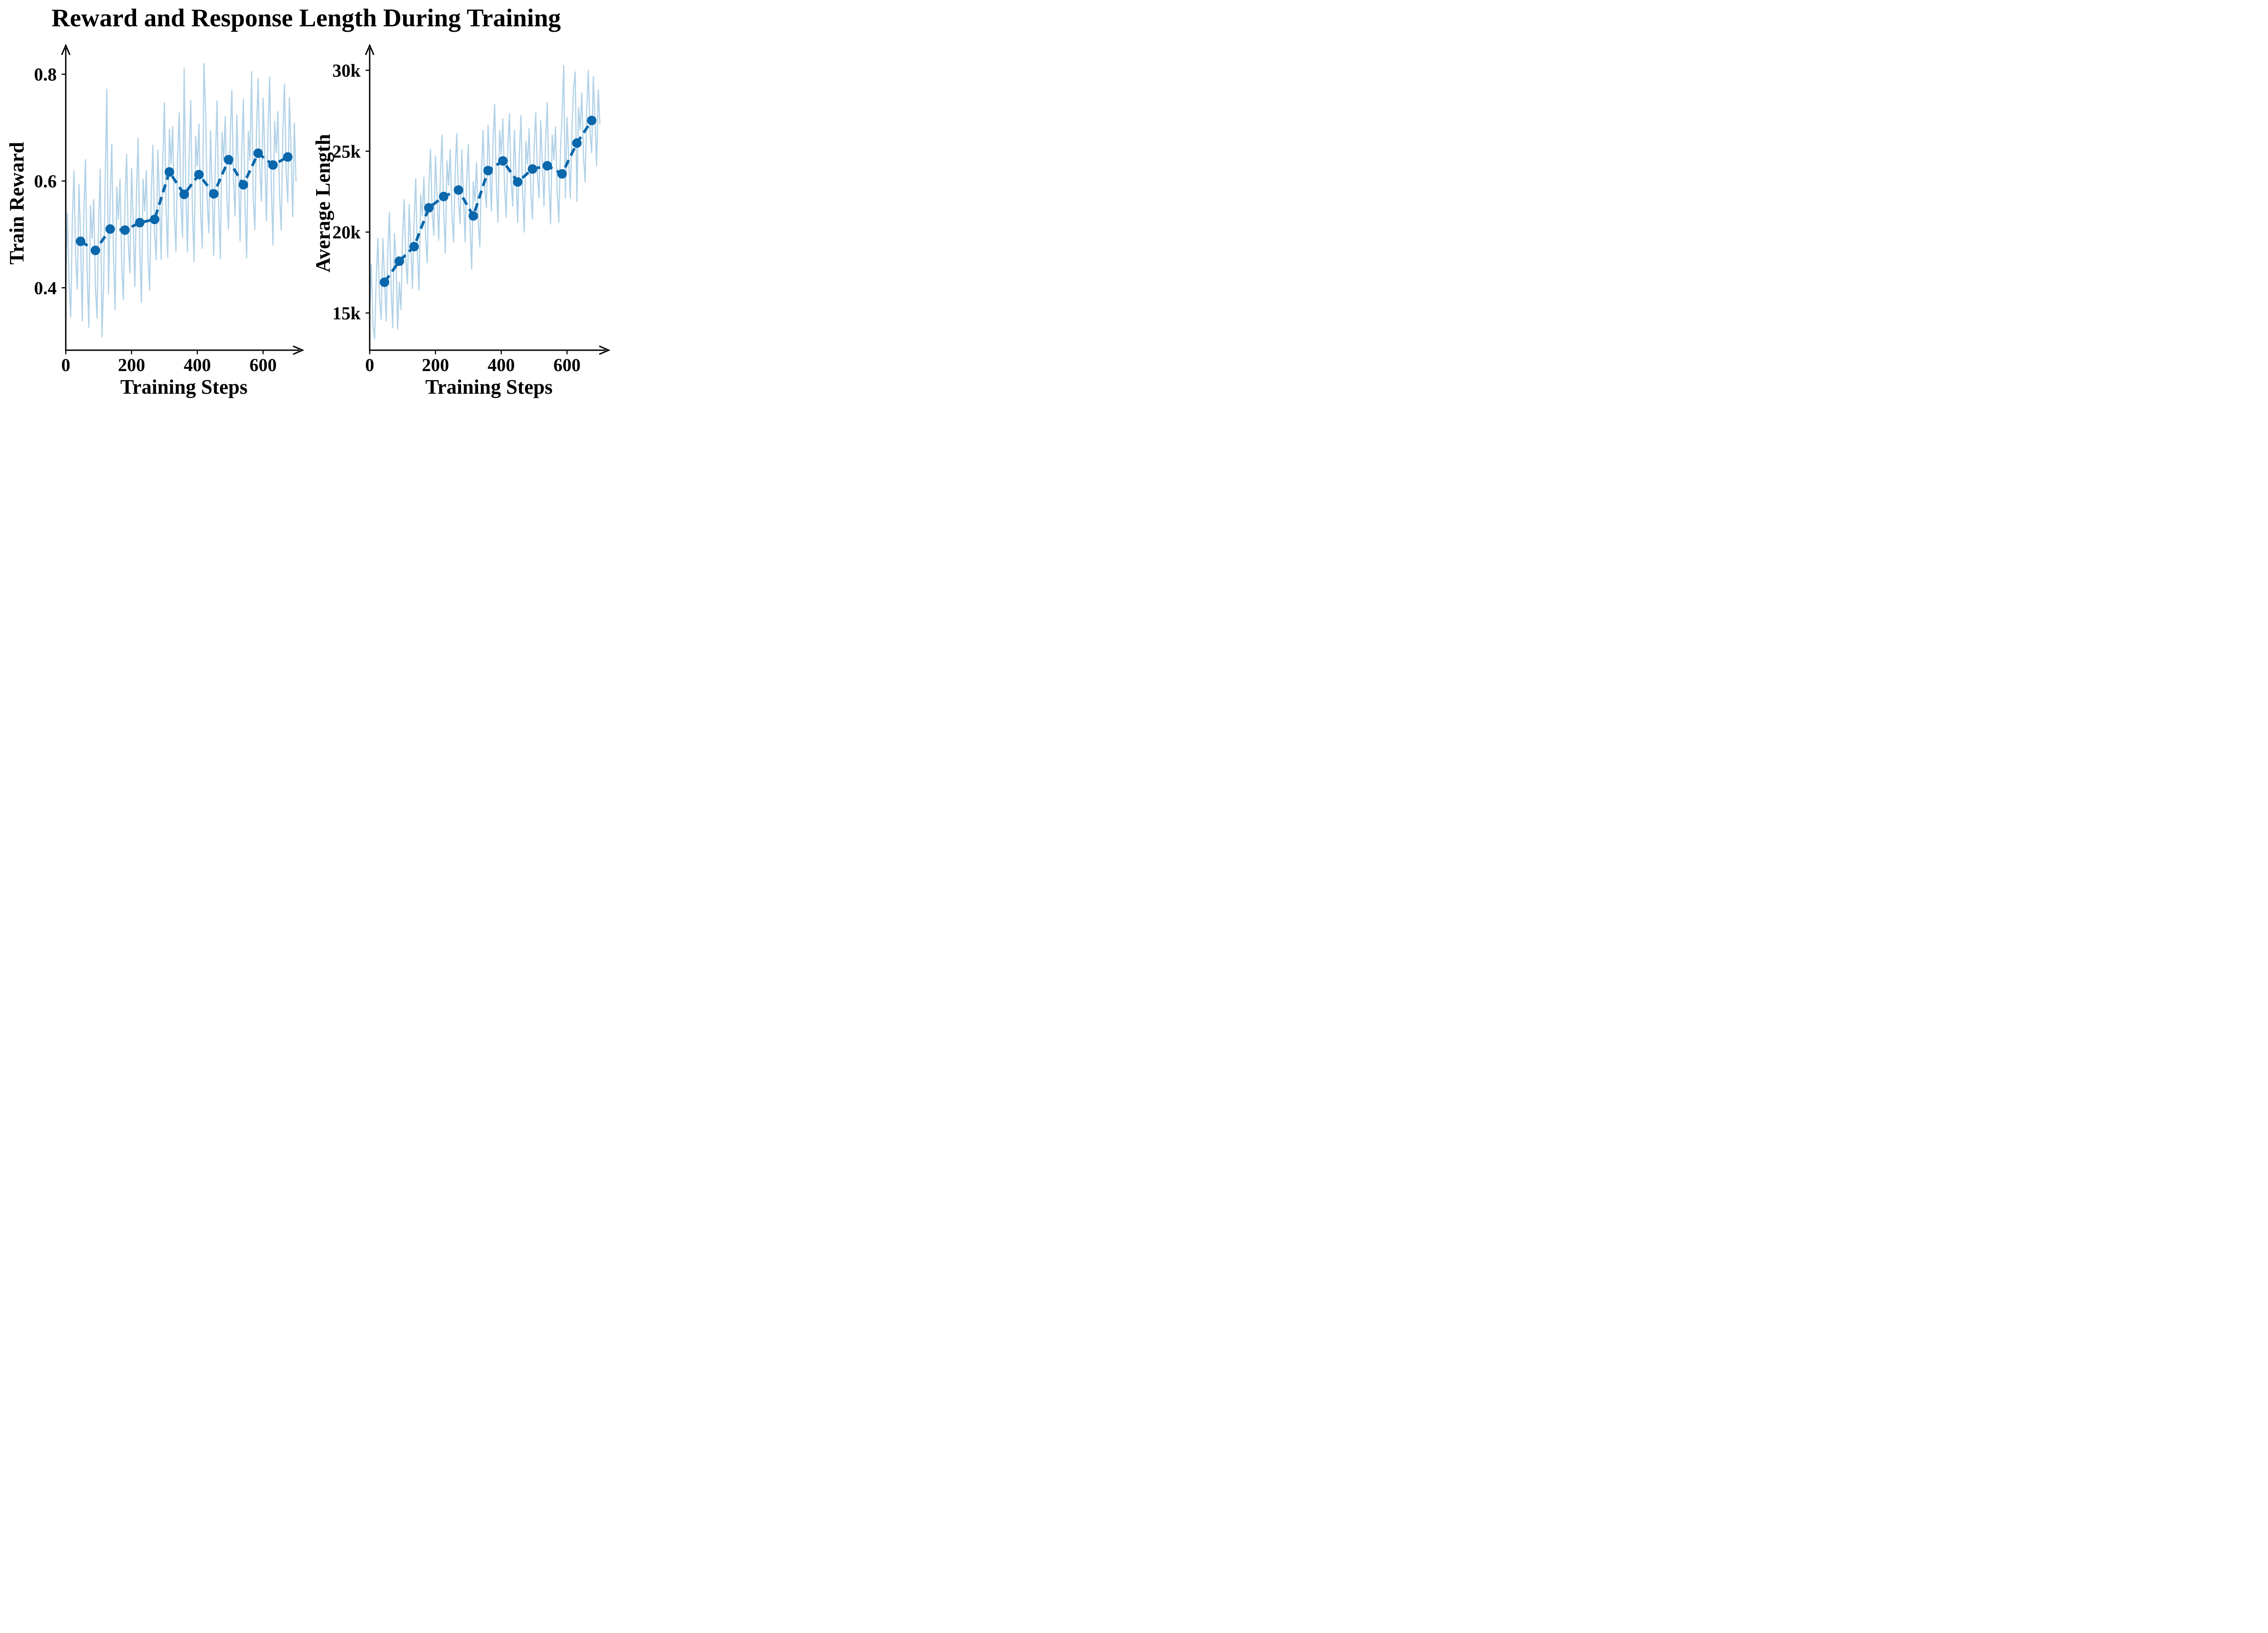  Describe the element at coordinates (346, 151) in the screenshot. I see `y-tick-label: 25k` at that location.